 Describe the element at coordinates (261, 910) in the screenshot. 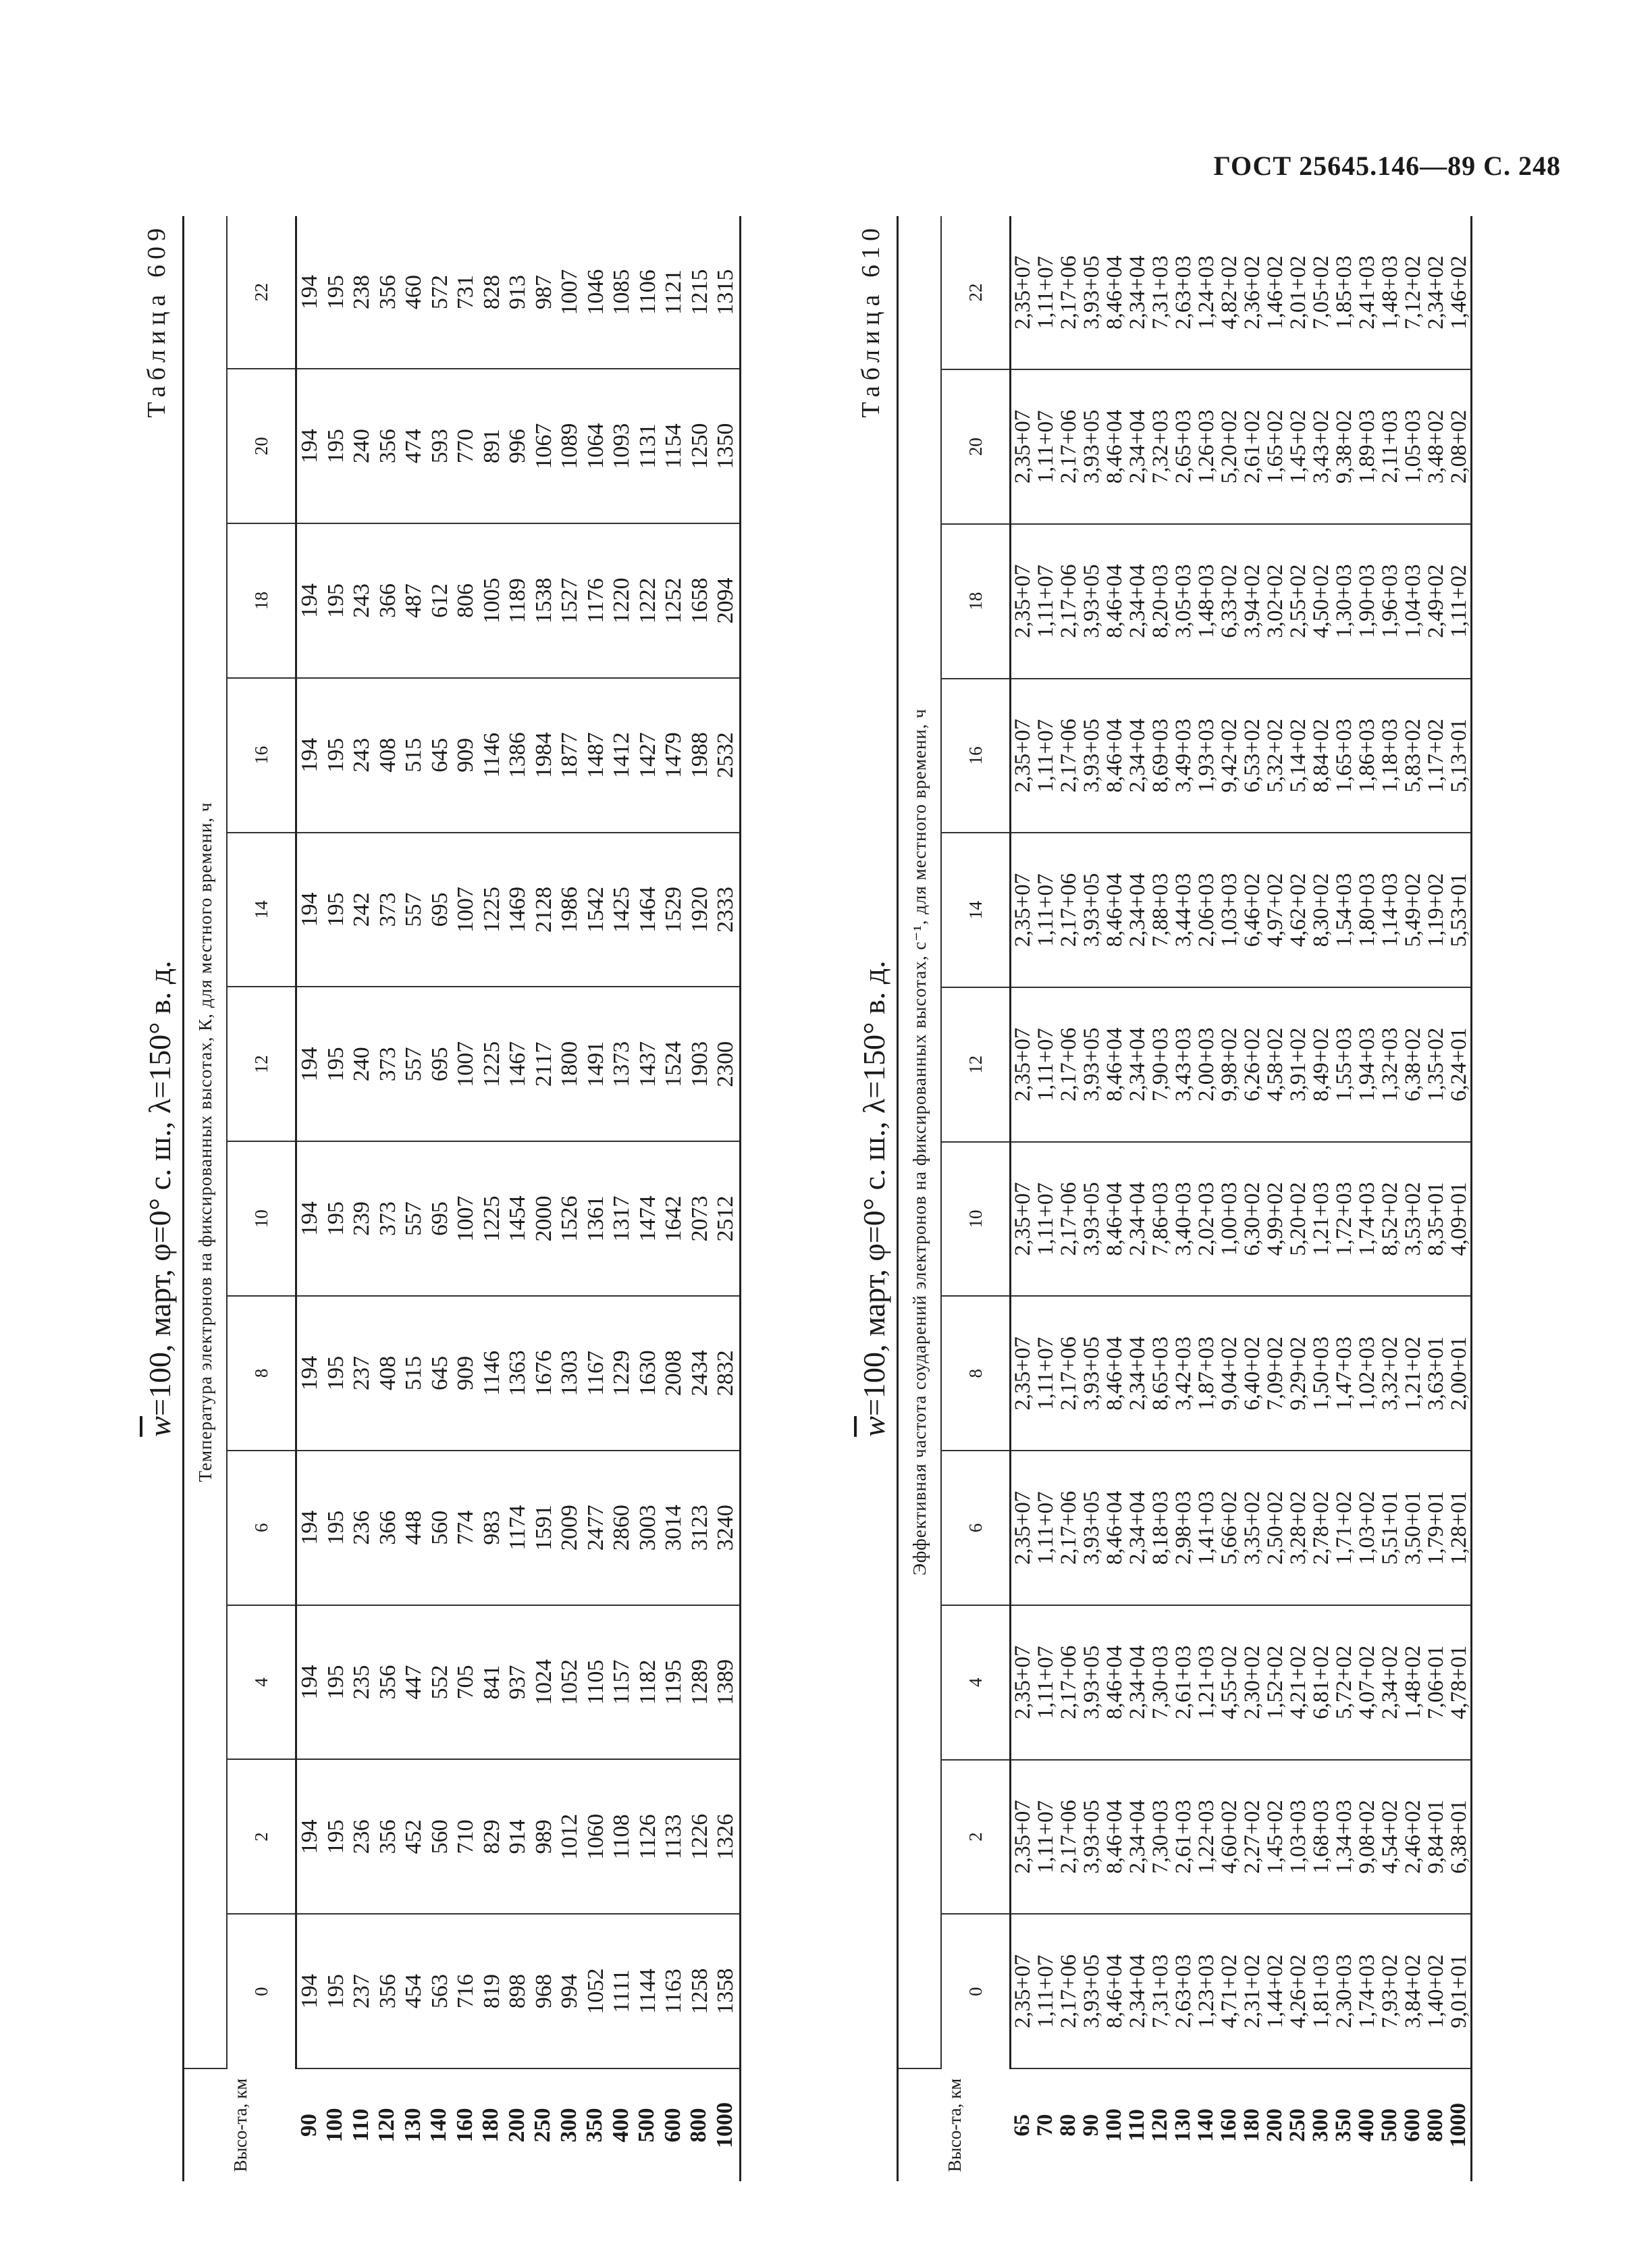

I see `hour-header: 14` at that location.